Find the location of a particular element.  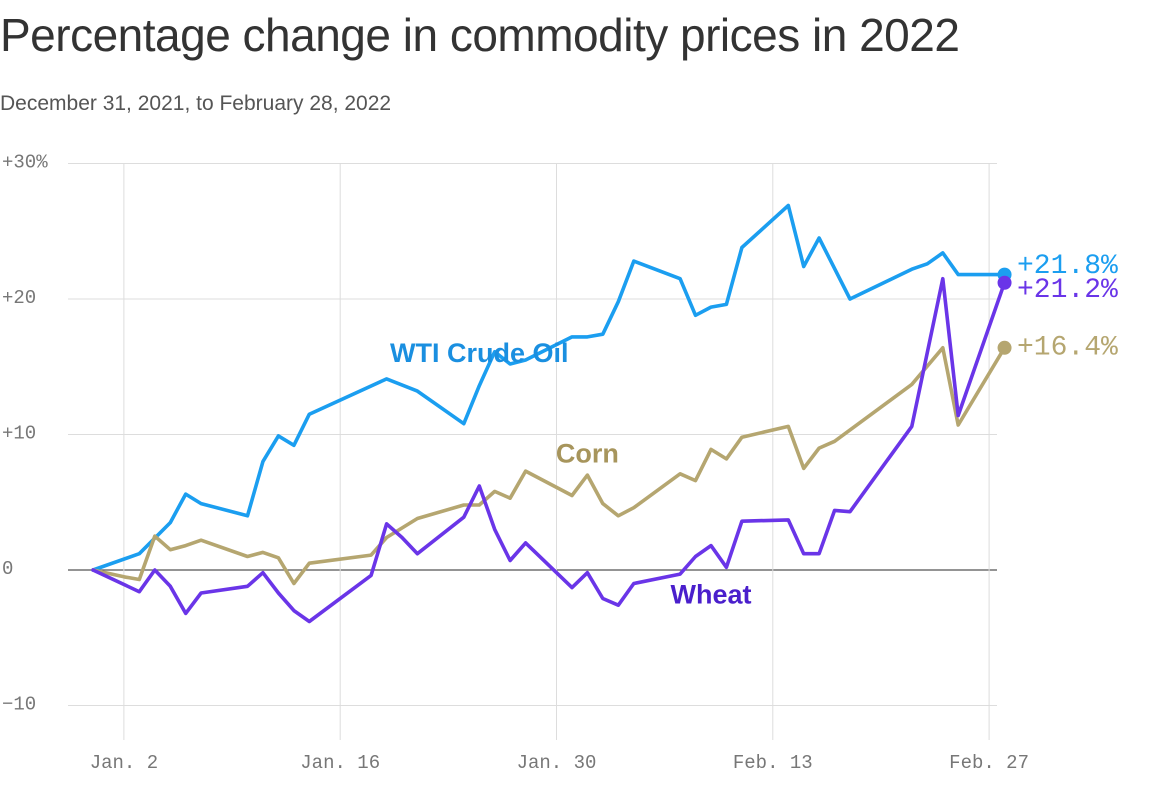

end-label-wheat: +21.2% is located at coordinates (1067, 290).